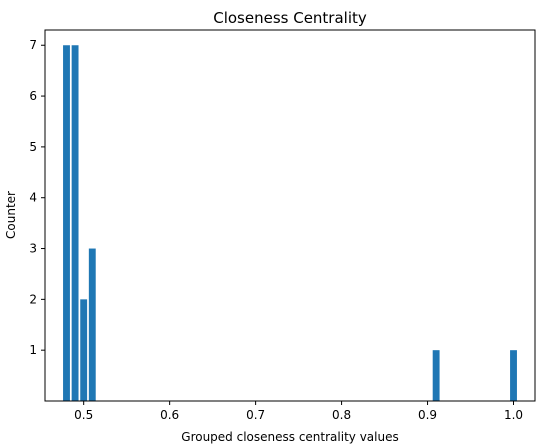 This screenshot has width=552, height=448. I want to click on y-tick-label: 4, so click(33, 198).